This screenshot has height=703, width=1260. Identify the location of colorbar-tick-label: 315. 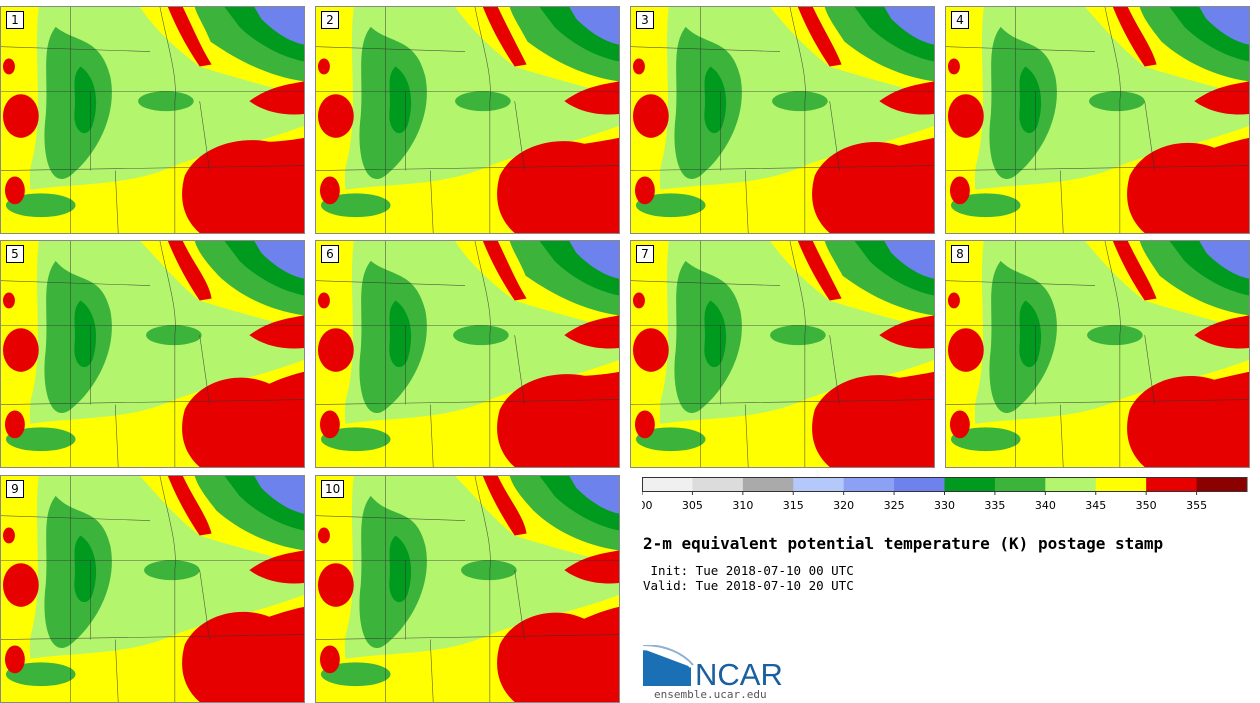
(793, 505).